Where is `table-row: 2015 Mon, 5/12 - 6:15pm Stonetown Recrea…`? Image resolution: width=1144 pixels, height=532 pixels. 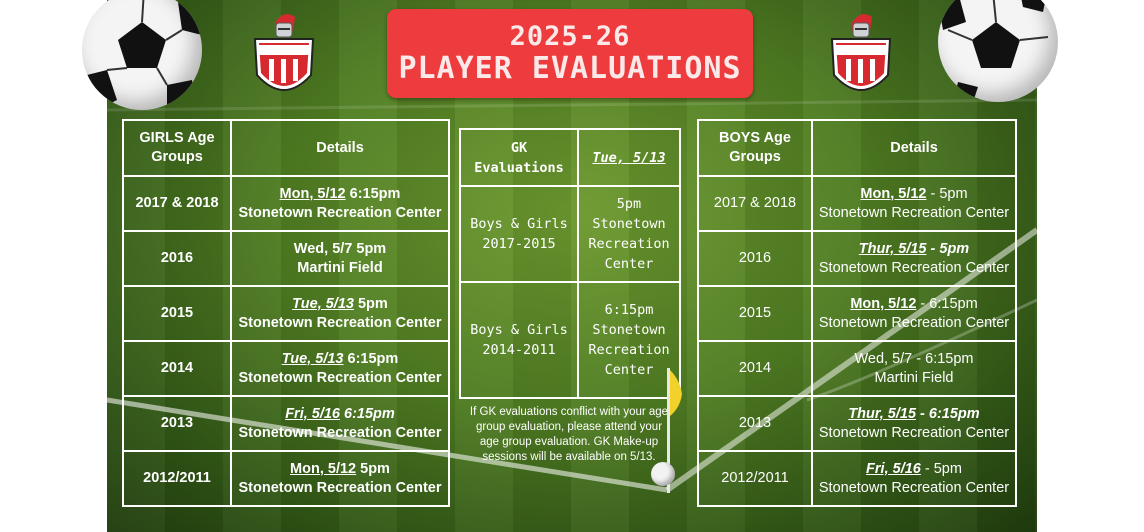 table-row: 2015 Mon, 5/12 - 6:15pm Stonetown Recrea… is located at coordinates (857, 313).